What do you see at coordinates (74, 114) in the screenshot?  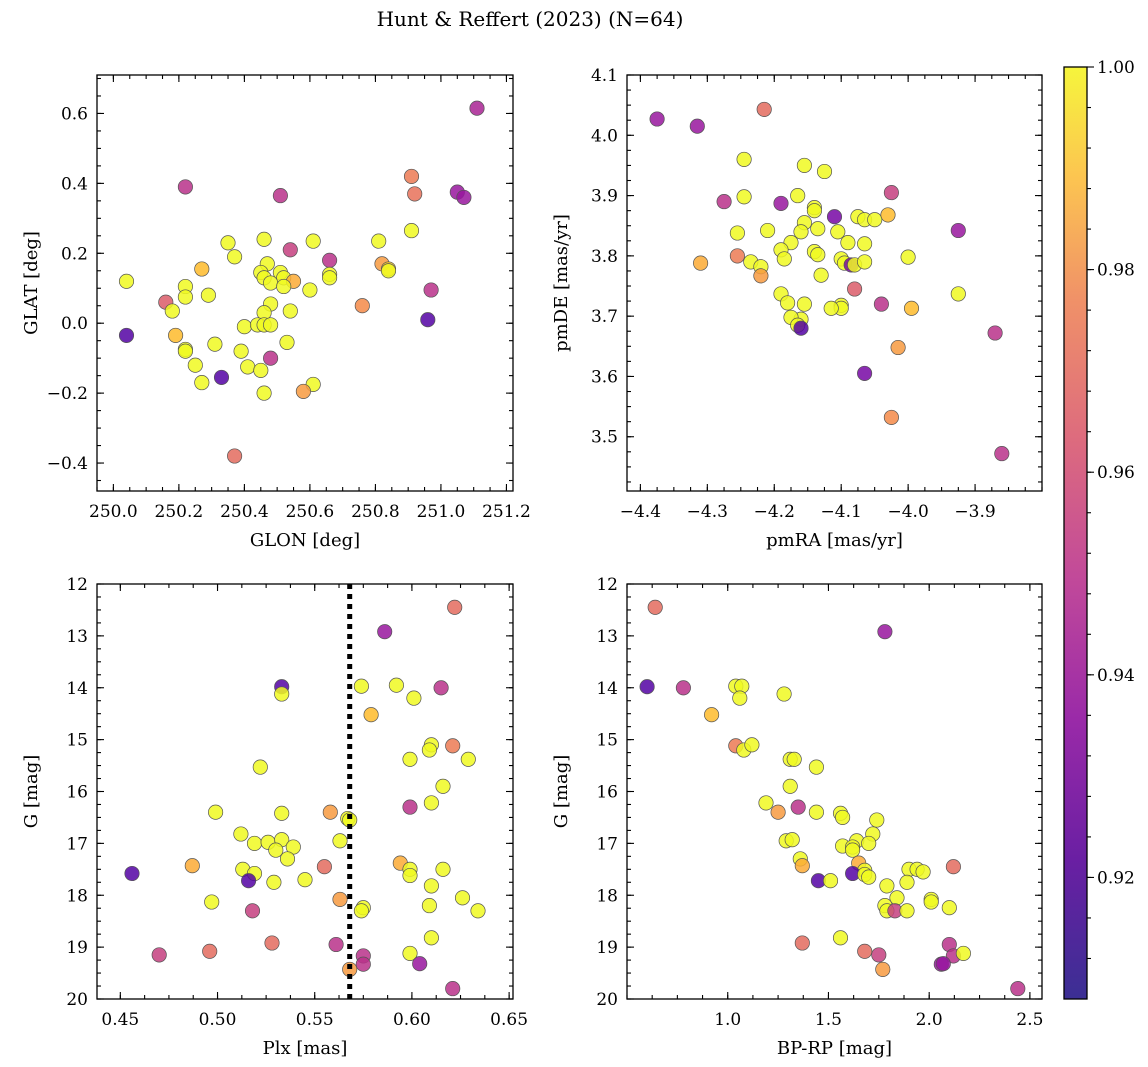 I see `panel-0-ytick-label: 0.6` at bounding box center [74, 114].